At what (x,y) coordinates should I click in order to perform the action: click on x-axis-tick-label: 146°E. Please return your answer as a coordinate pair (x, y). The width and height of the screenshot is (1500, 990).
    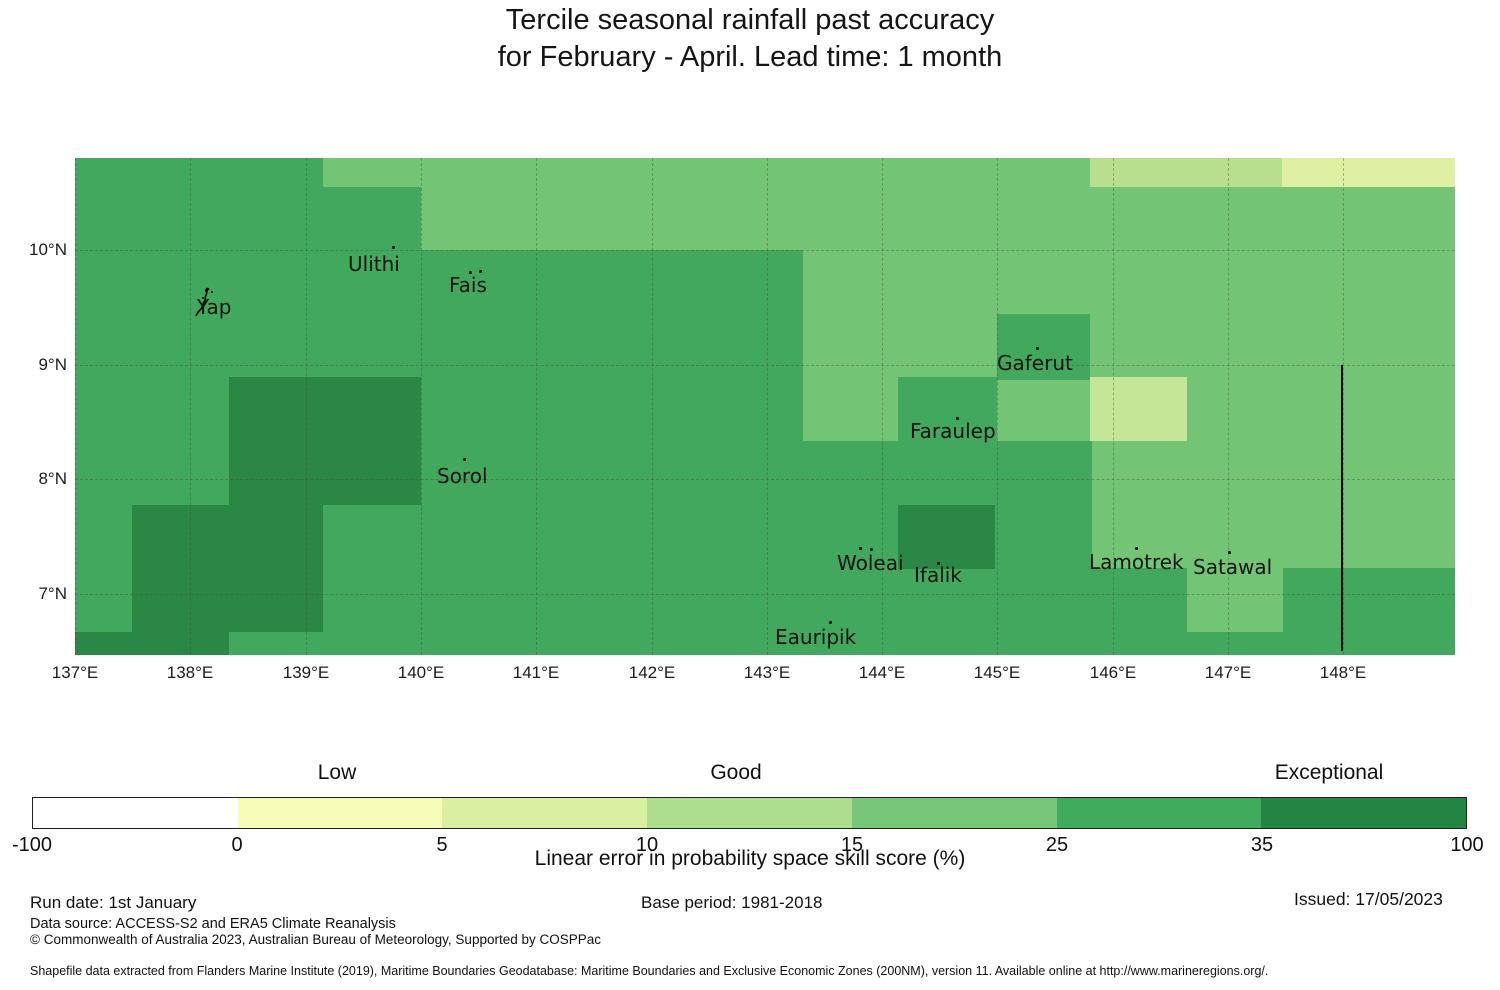
    Looking at the image, I should click on (1113, 672).